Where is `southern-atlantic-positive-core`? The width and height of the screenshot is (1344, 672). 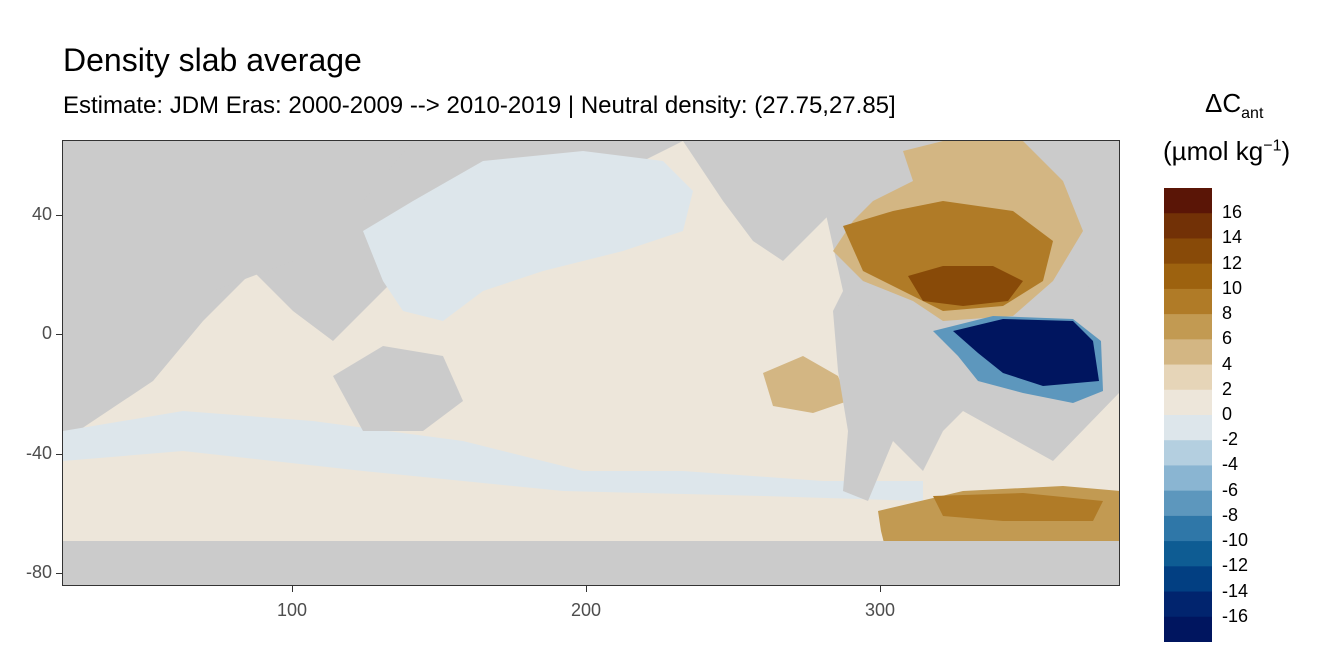 southern-atlantic-positive-core is located at coordinates (1018, 507).